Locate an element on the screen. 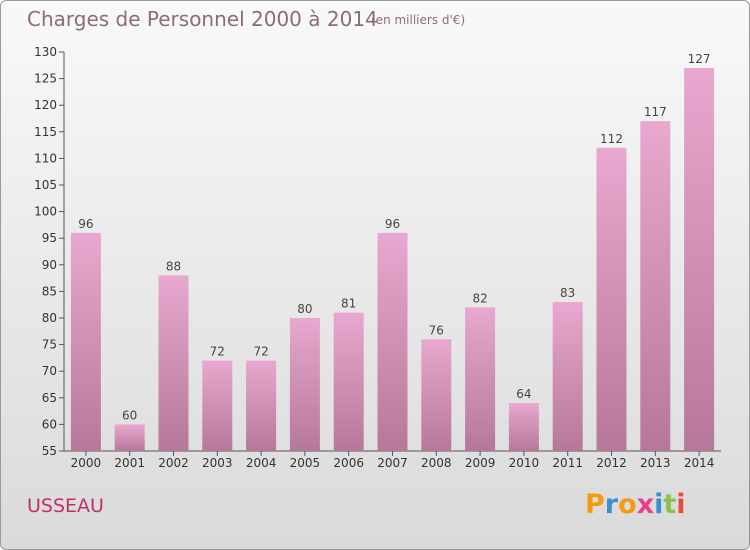 Image resolution: width=750 pixels, height=550 pixels. logo-letter: P is located at coordinates (595, 504).